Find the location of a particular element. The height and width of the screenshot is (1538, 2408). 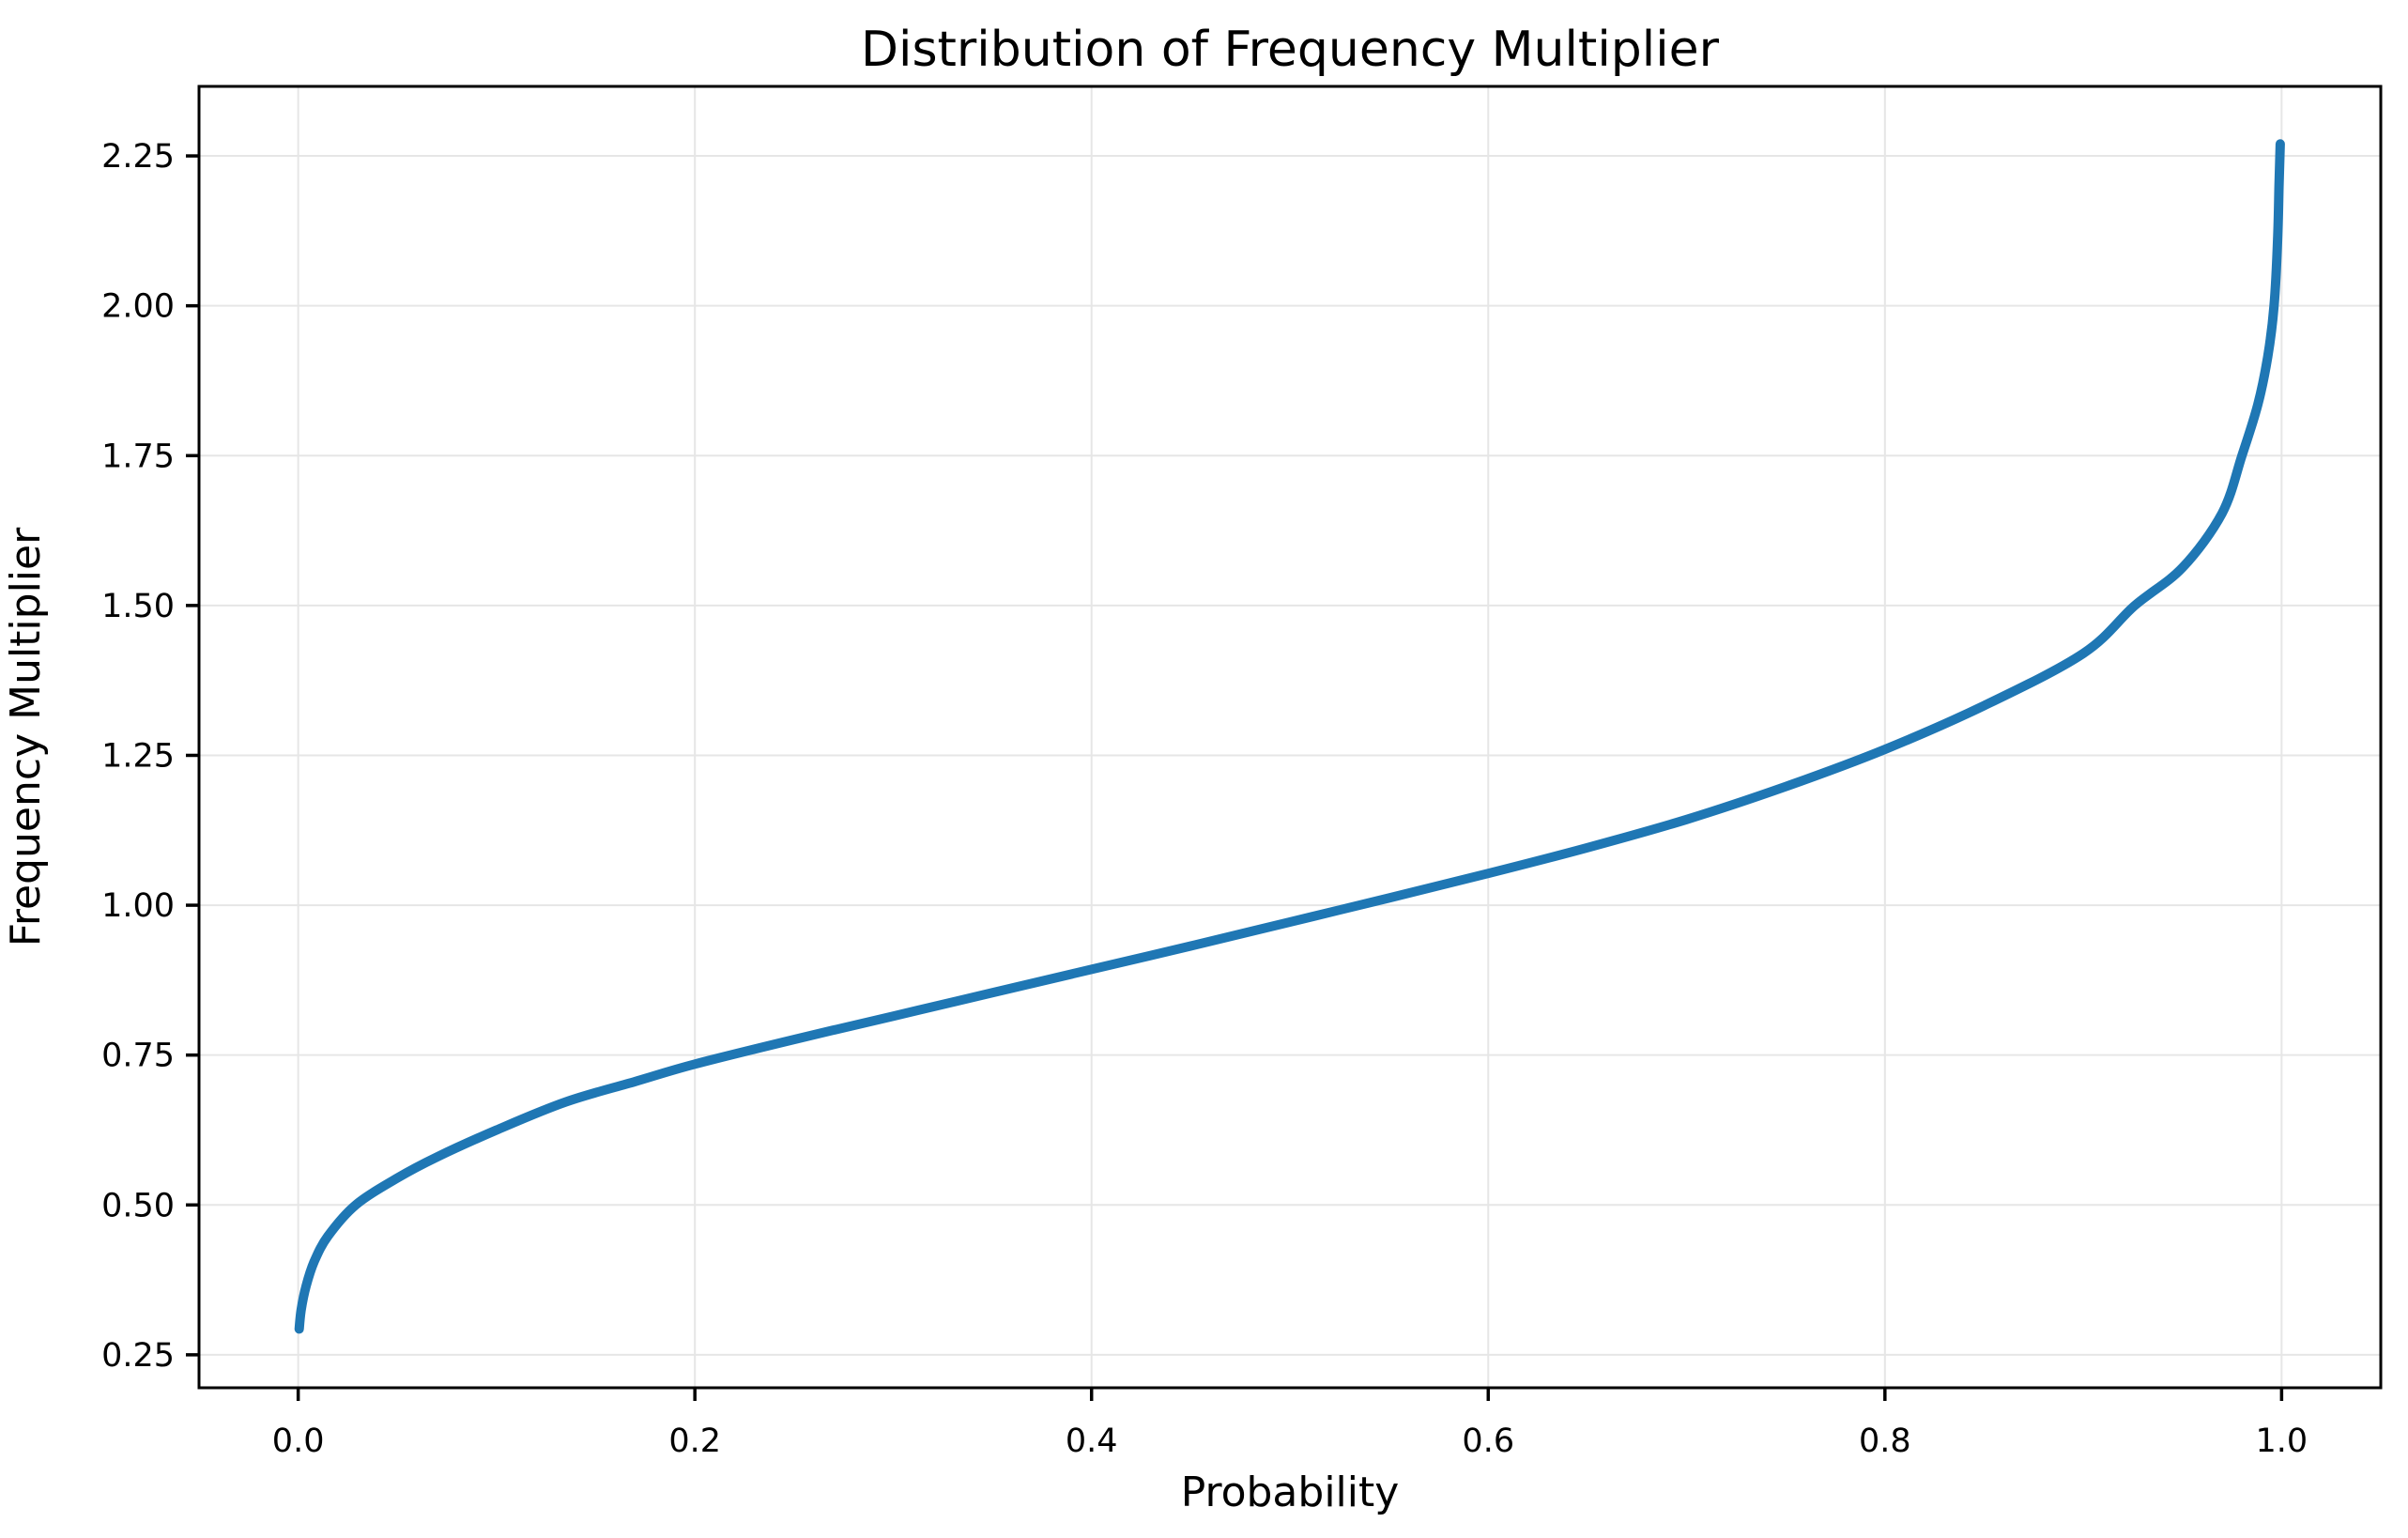

y-tick-label: 1.75 is located at coordinates (138, 456).